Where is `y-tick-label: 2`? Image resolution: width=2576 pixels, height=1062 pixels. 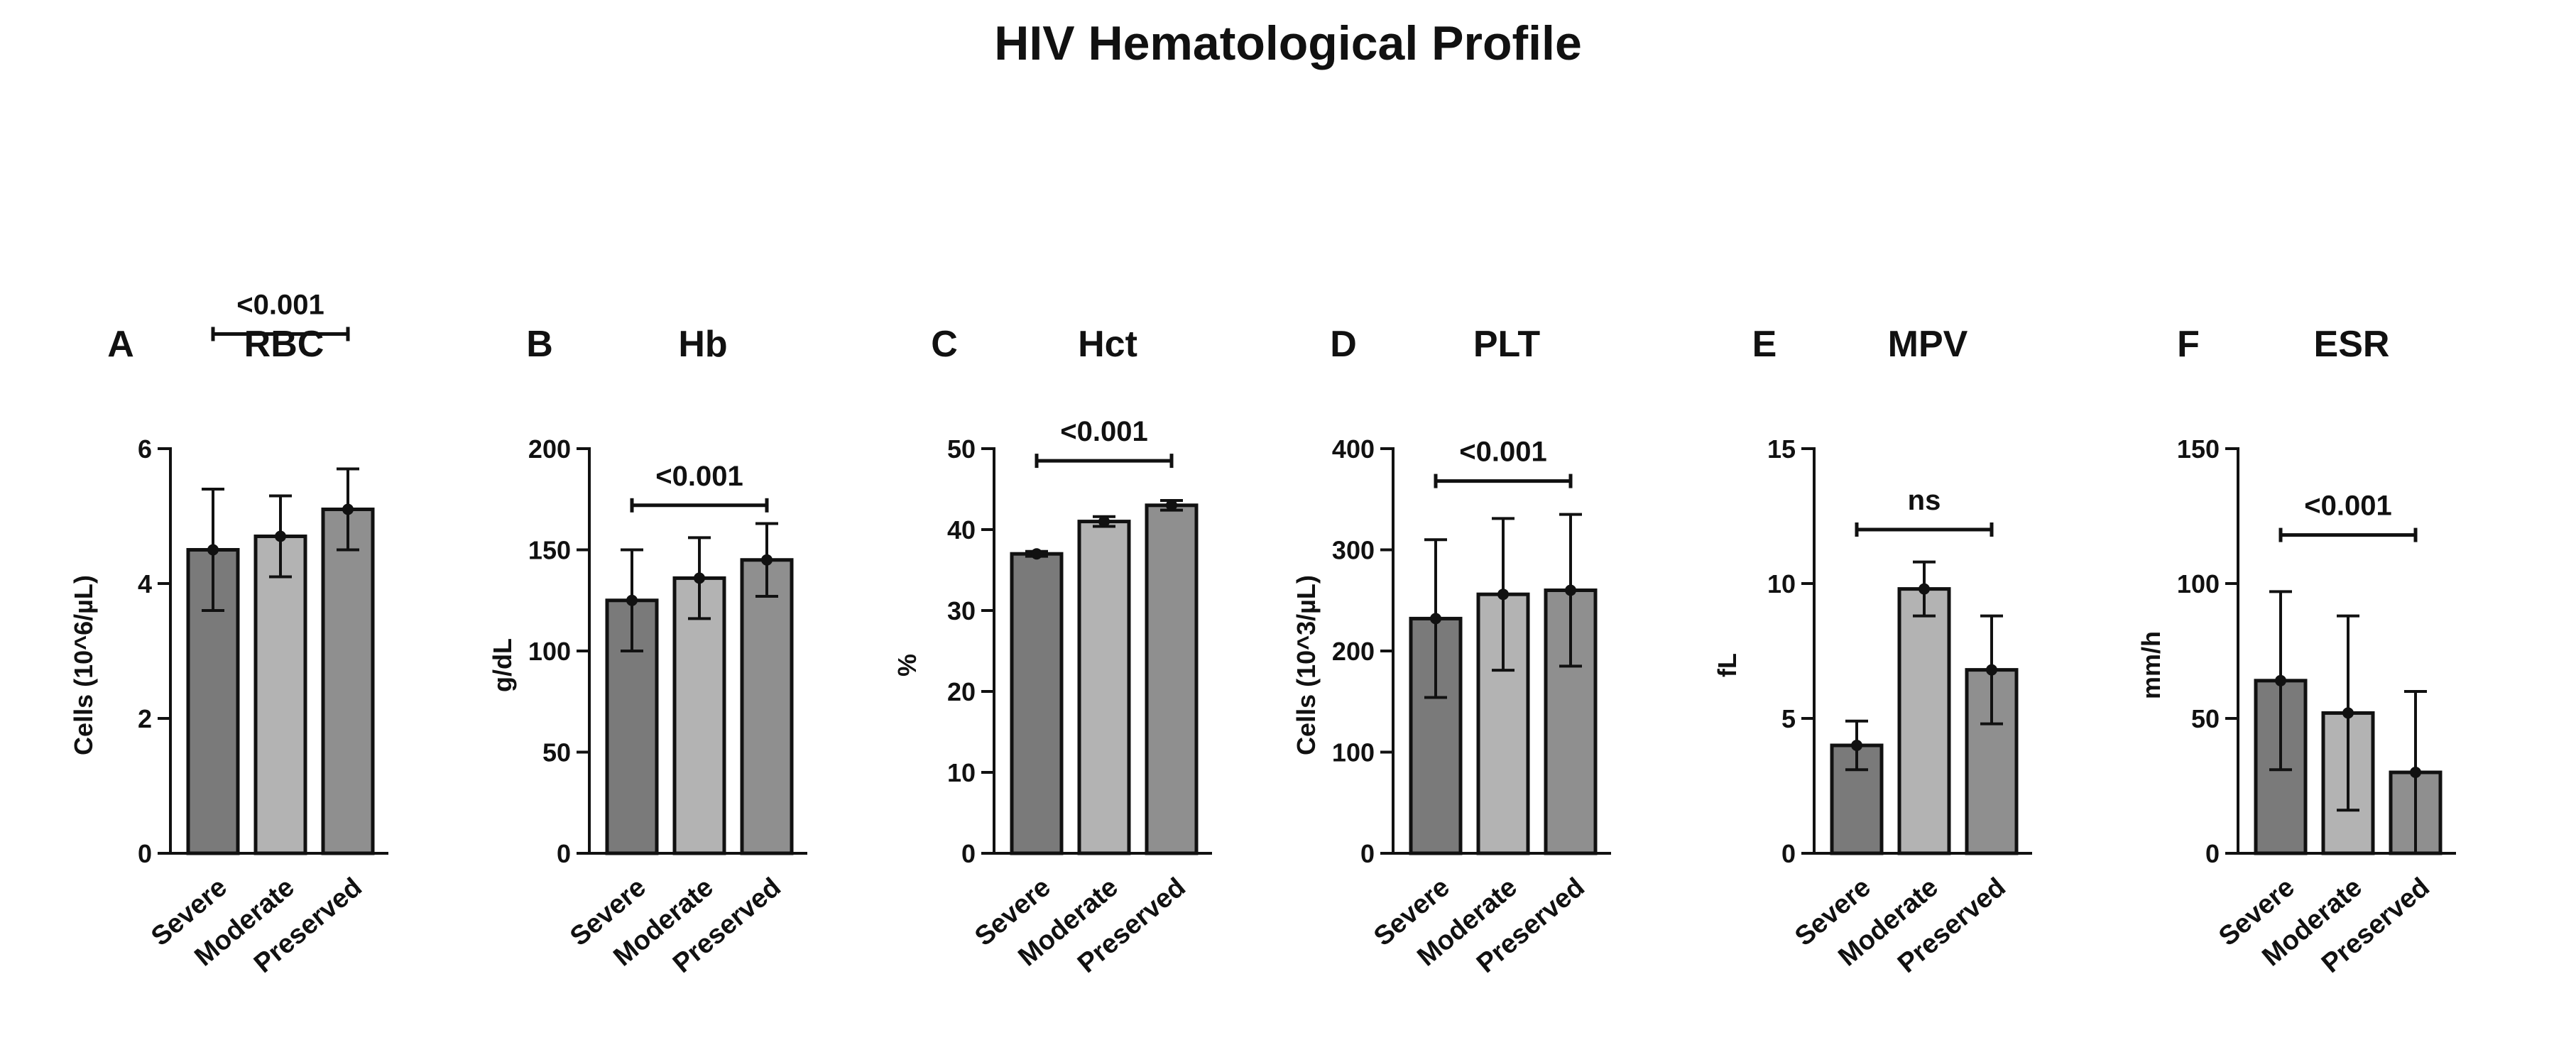
y-tick-label: 2 is located at coordinates (145, 718).